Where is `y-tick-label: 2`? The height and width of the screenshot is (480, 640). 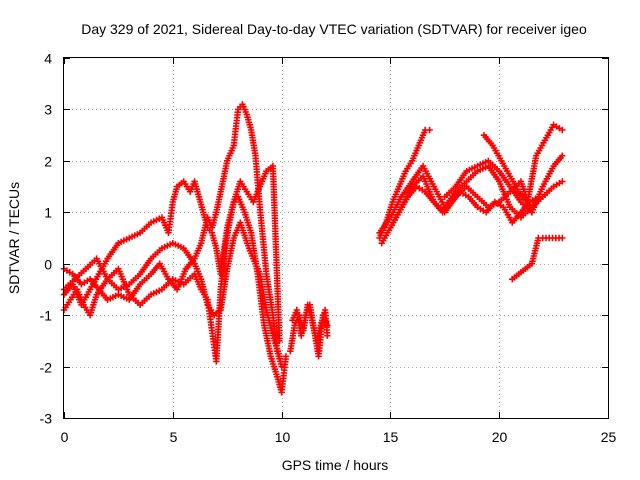
y-tick-label: 2 is located at coordinates (48, 162).